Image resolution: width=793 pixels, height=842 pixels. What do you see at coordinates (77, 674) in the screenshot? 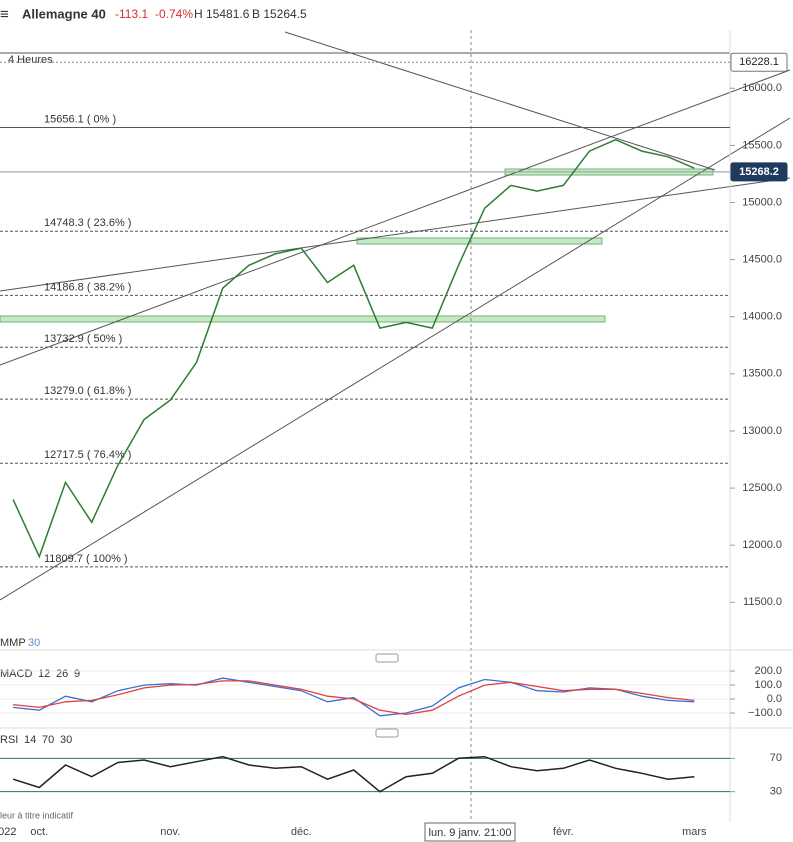
I see `macd-param: 9` at bounding box center [77, 674].